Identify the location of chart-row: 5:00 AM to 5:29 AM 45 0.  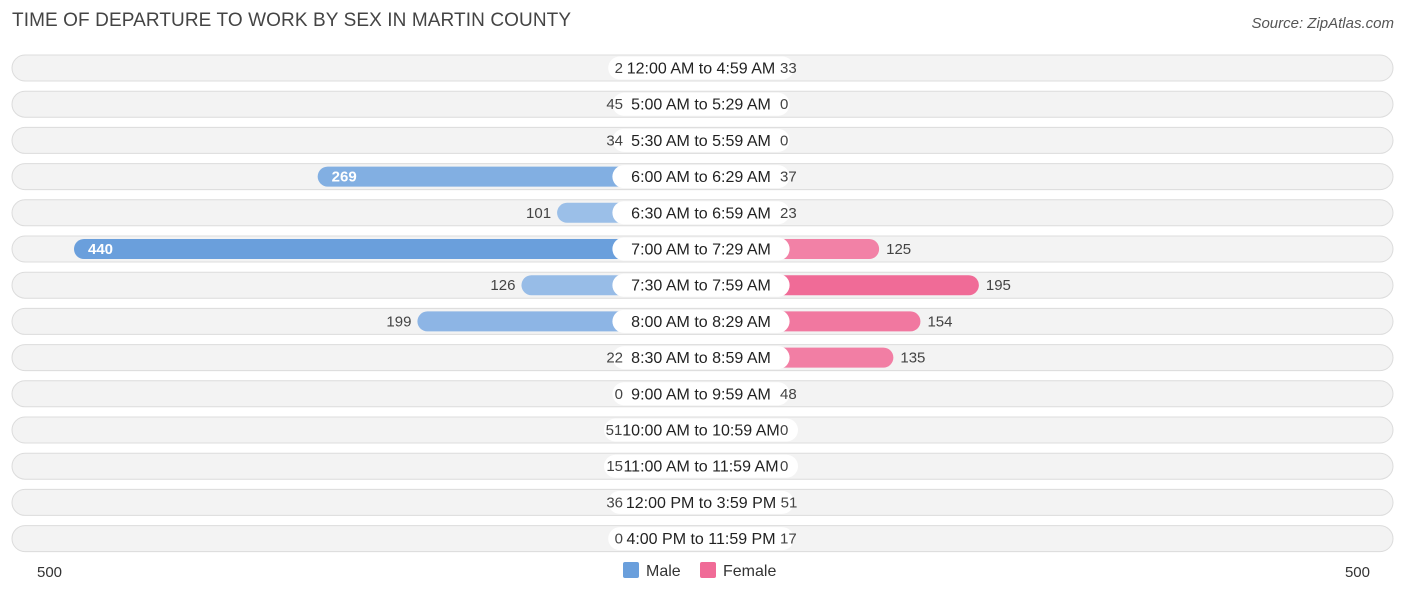
(702, 104).